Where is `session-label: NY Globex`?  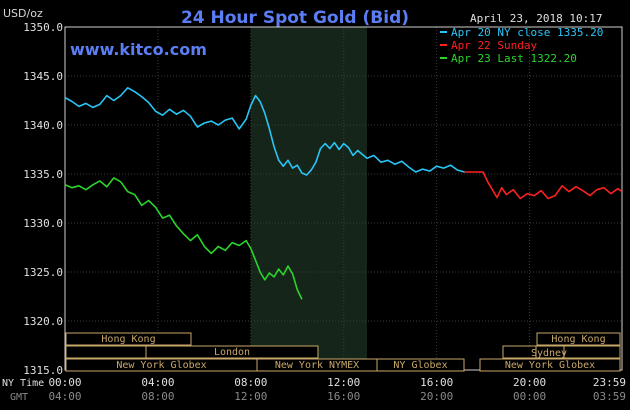 session-label: NY Globex is located at coordinates (420, 365).